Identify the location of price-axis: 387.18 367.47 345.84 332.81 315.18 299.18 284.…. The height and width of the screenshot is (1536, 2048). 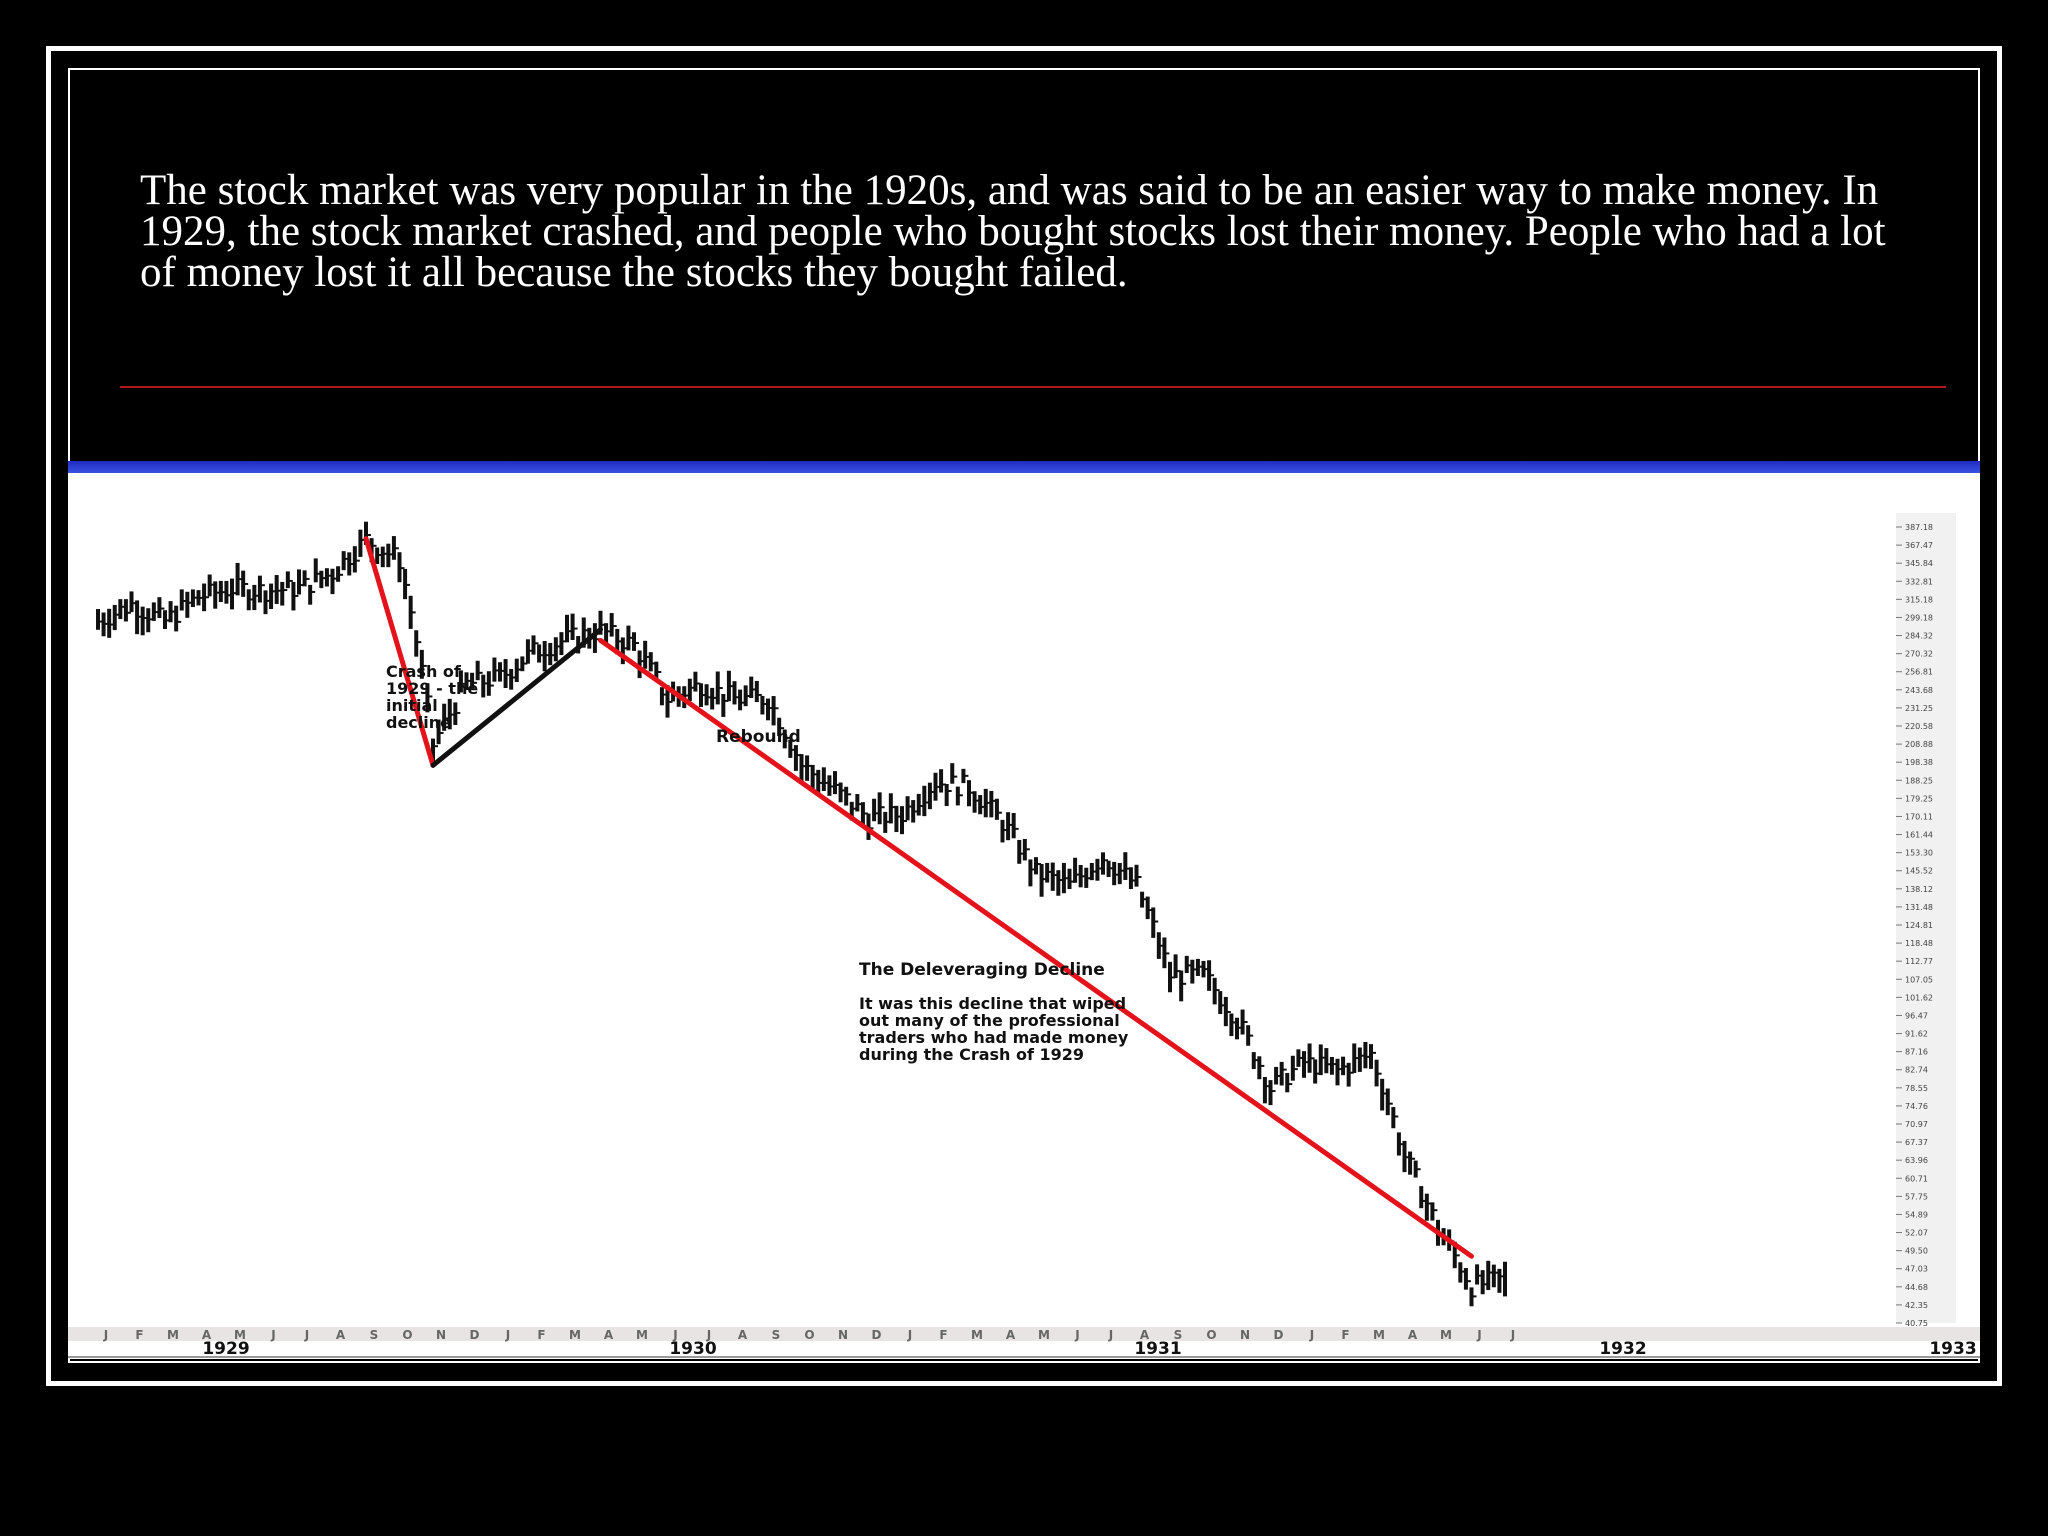
(1926, 920).